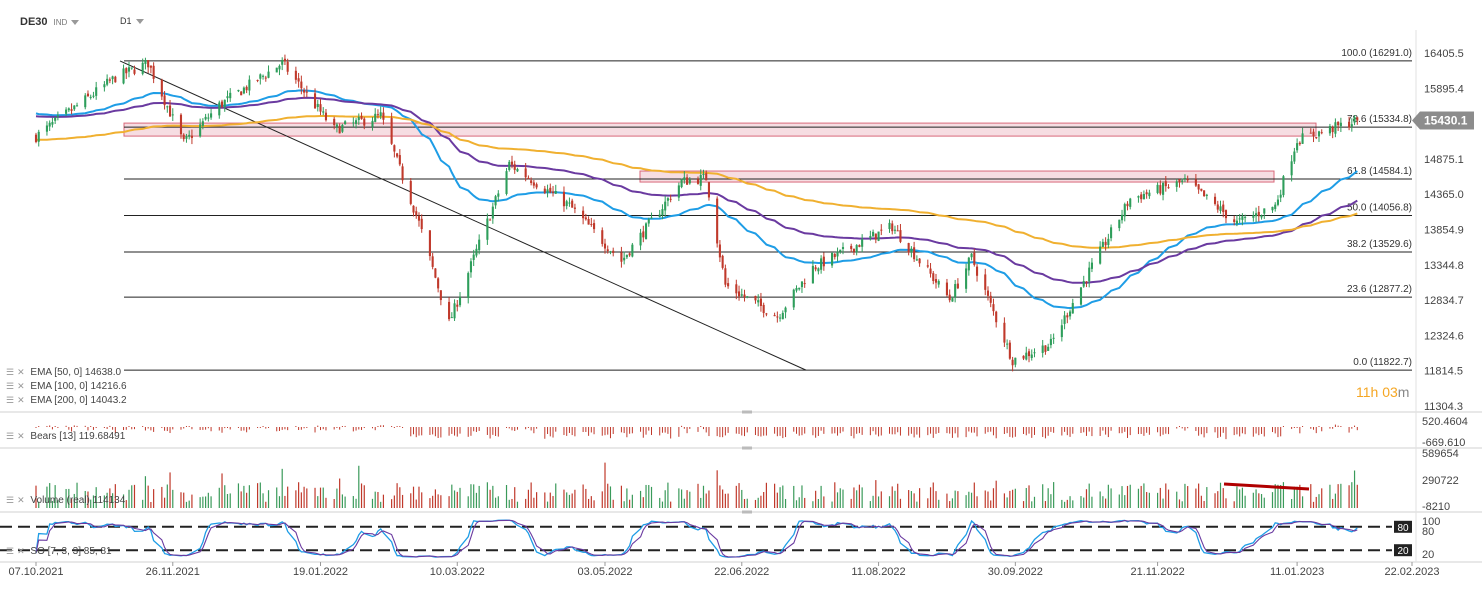  I want to click on so-axis-label: 20, so click(1428, 555).